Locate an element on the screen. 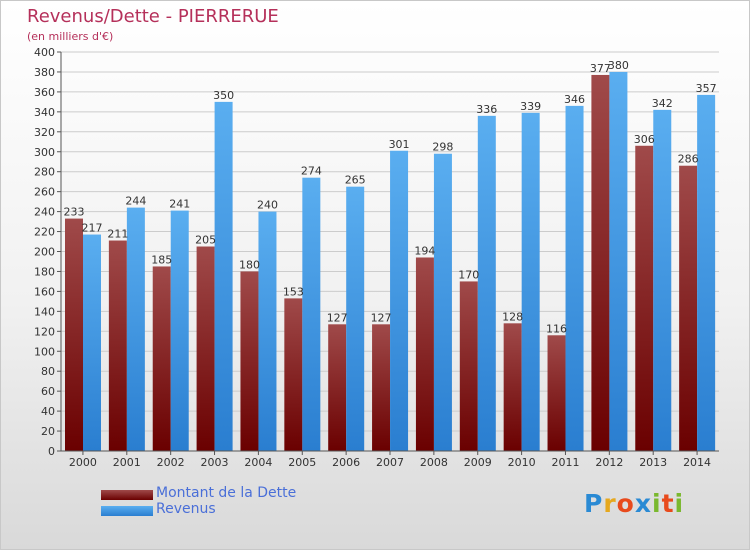 Image resolution: width=750 pixels, height=550 pixels. x-tick-label: 2004 is located at coordinates (258, 462).